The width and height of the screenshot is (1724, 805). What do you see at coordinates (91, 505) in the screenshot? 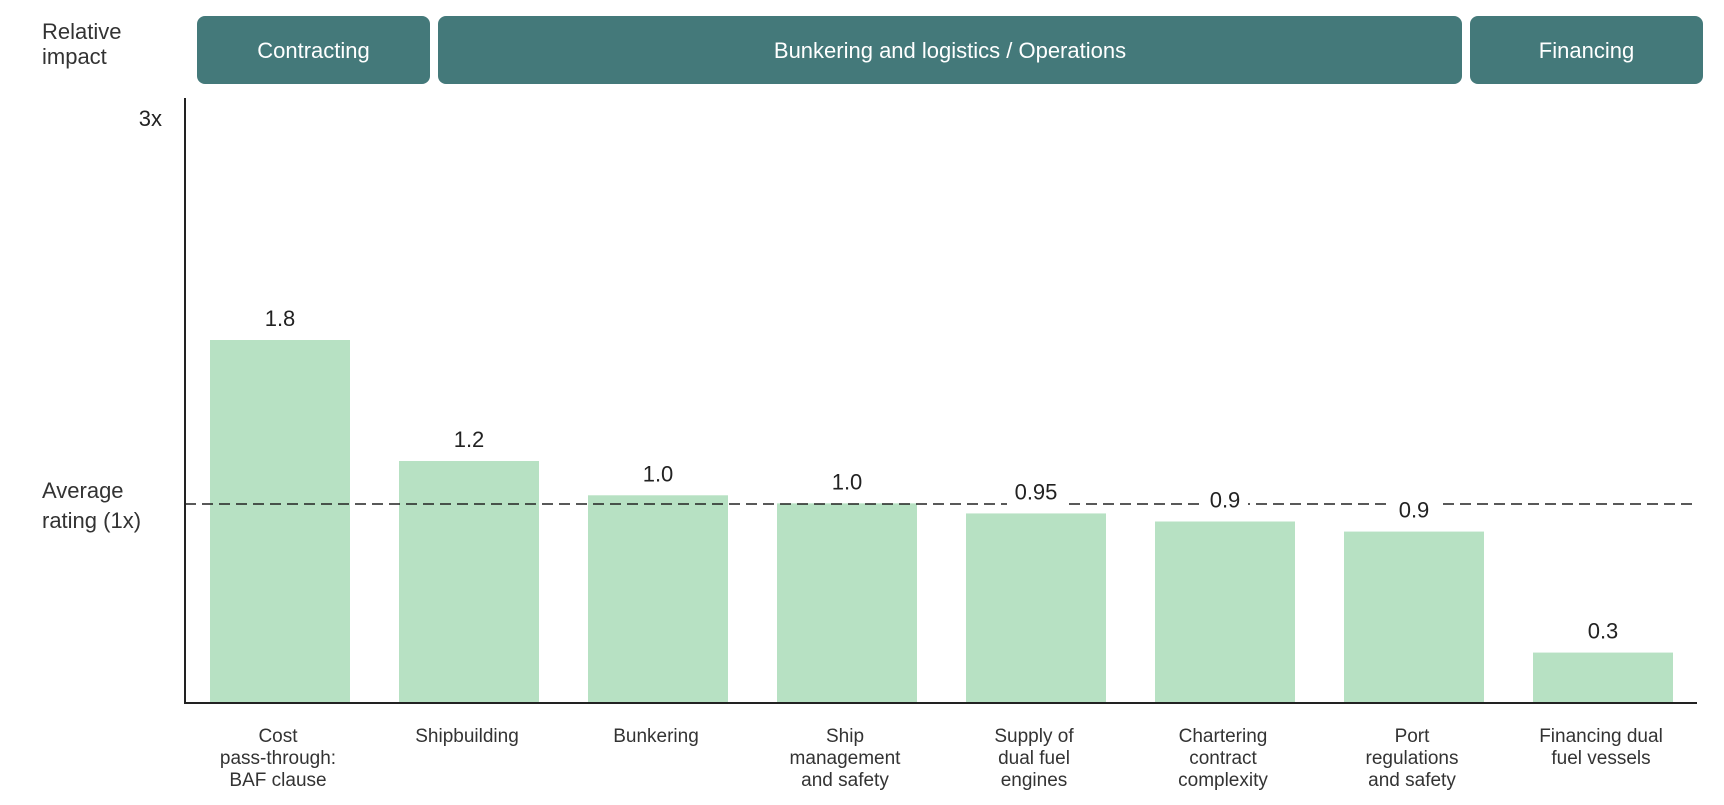
I see `average-rating-label: Average rating (1x)` at bounding box center [91, 505].